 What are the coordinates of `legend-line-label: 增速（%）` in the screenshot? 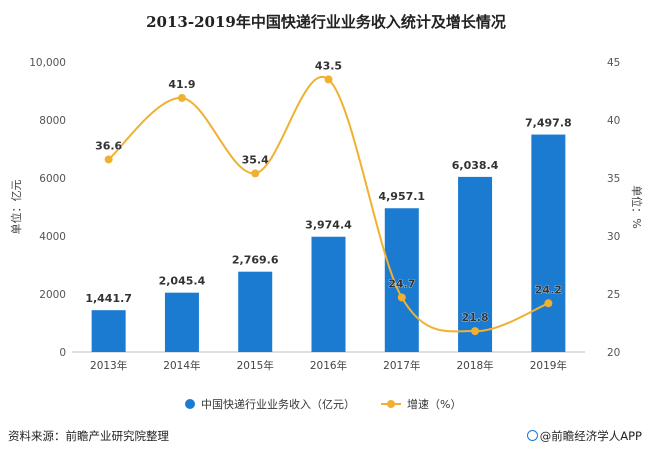 It's located at (434, 404).